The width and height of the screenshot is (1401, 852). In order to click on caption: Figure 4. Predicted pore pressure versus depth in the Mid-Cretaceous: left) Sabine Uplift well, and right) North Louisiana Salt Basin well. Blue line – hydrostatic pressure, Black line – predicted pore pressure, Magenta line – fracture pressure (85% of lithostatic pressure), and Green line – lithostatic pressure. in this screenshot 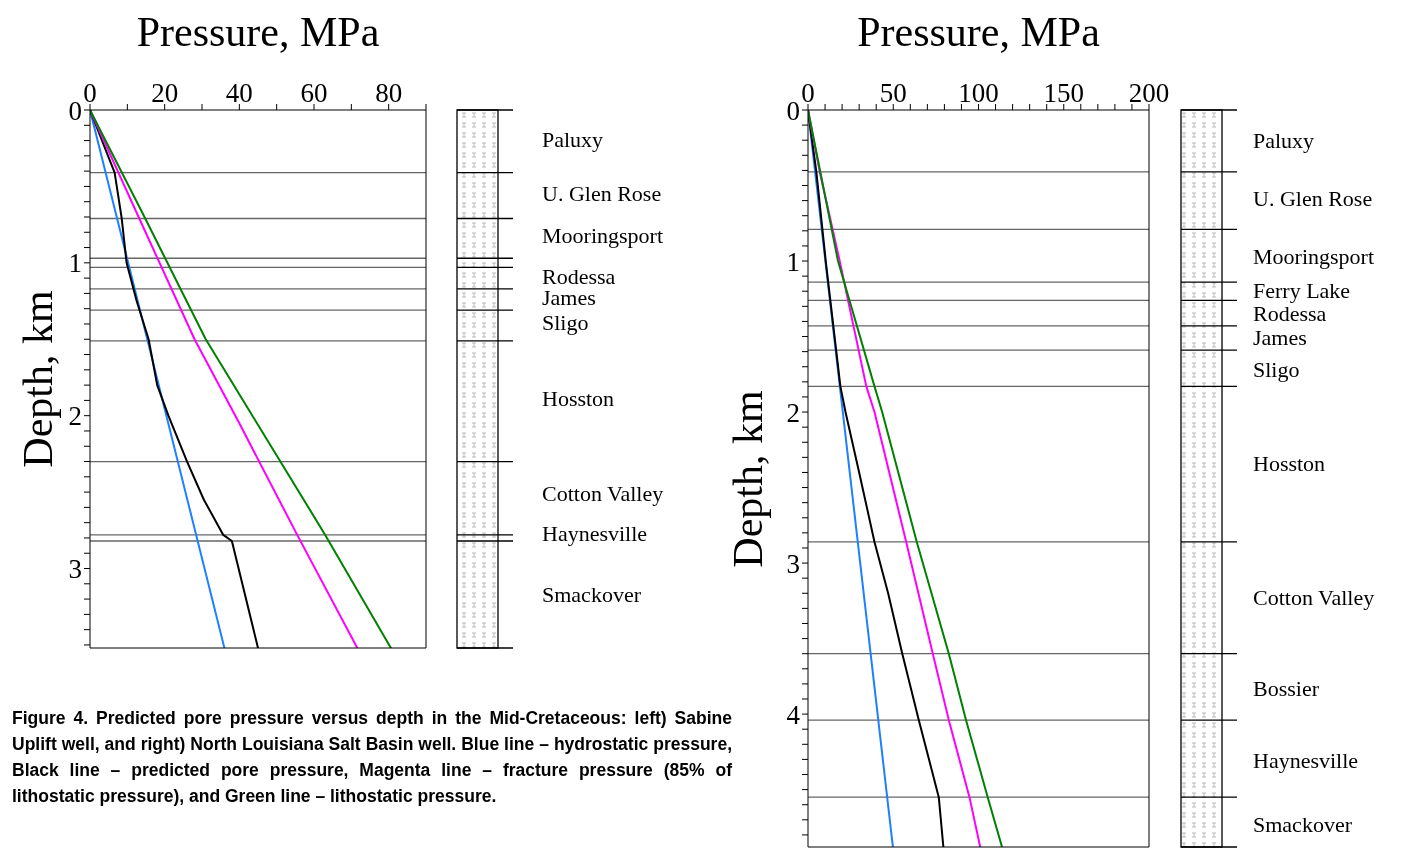, I will do `click(372, 757)`.